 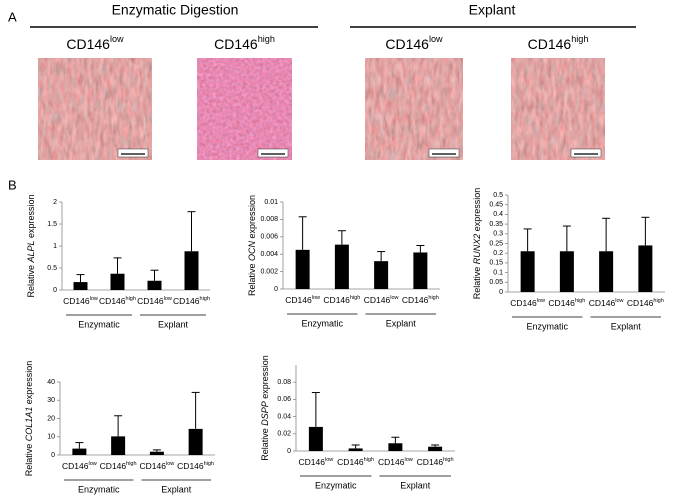 I want to click on y-tick-label: 20, so click(x=51, y=418).